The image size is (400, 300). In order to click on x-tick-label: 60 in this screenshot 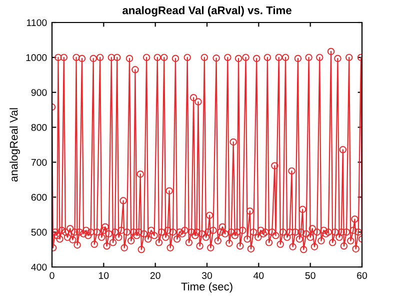, I will do `click(362, 275)`.